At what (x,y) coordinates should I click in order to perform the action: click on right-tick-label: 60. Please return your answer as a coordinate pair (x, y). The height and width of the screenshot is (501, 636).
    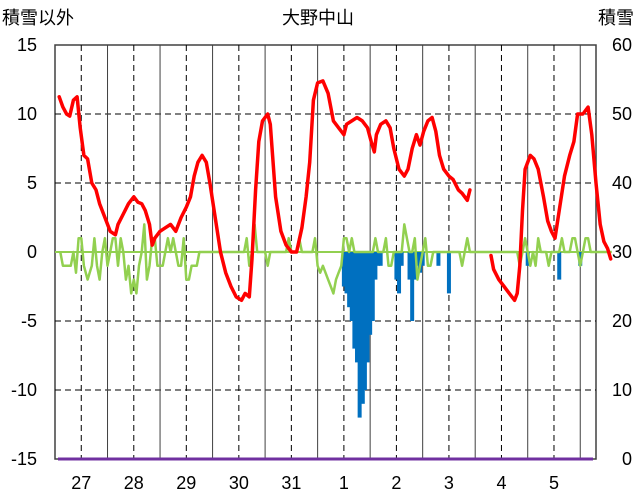
    Looking at the image, I should click on (622, 45).